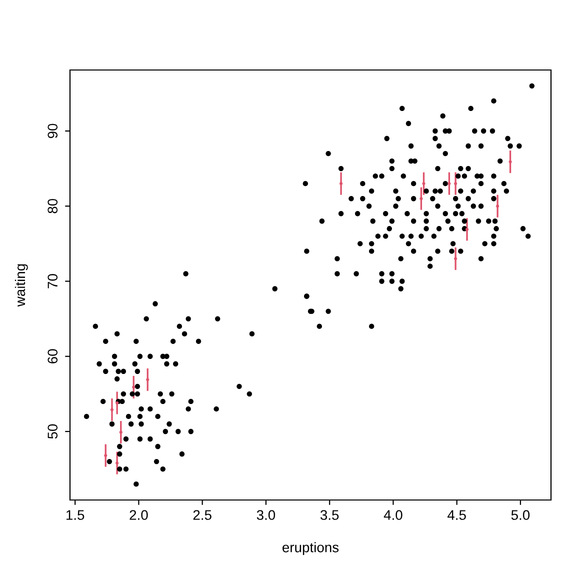  What do you see at coordinates (520, 515) in the screenshot?
I see `x-tick-label: 5.0` at bounding box center [520, 515].